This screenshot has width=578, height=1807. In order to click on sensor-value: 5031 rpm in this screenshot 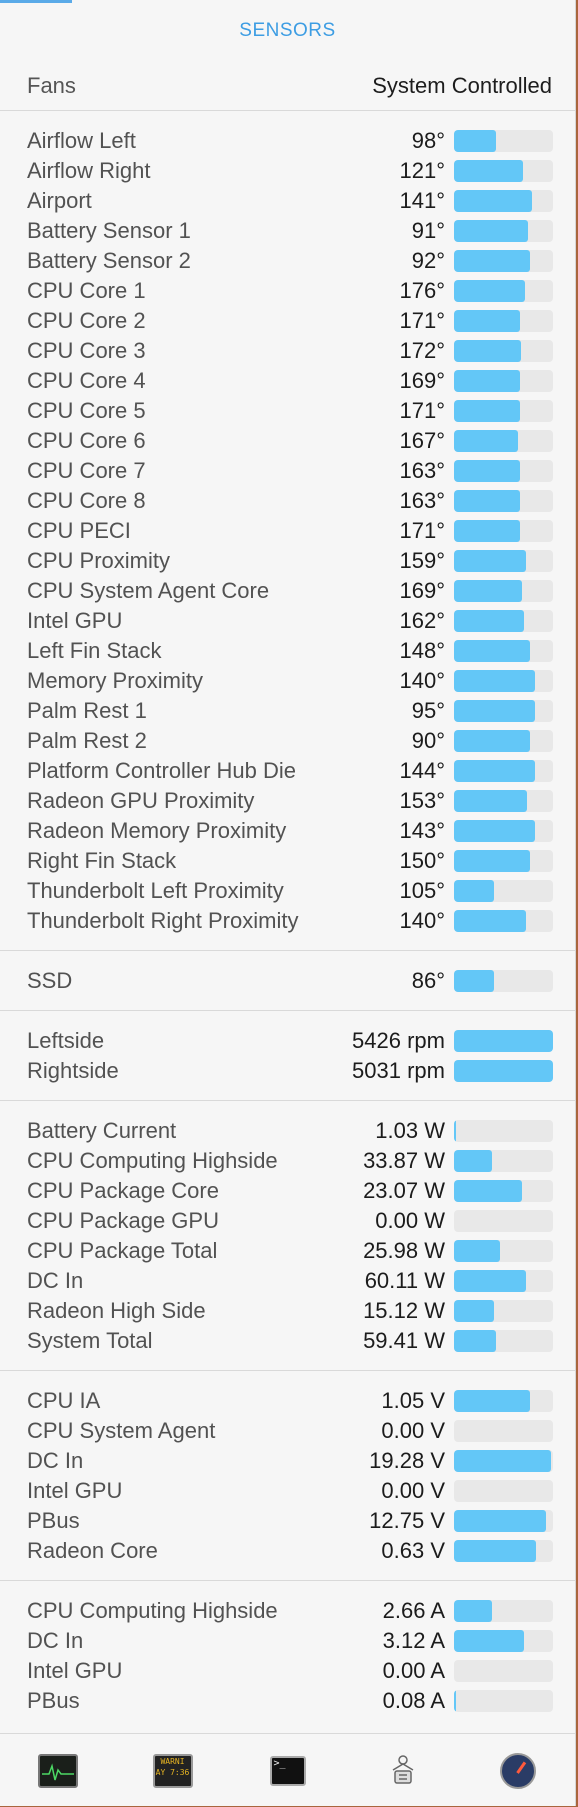, I will do `click(398, 1070)`.